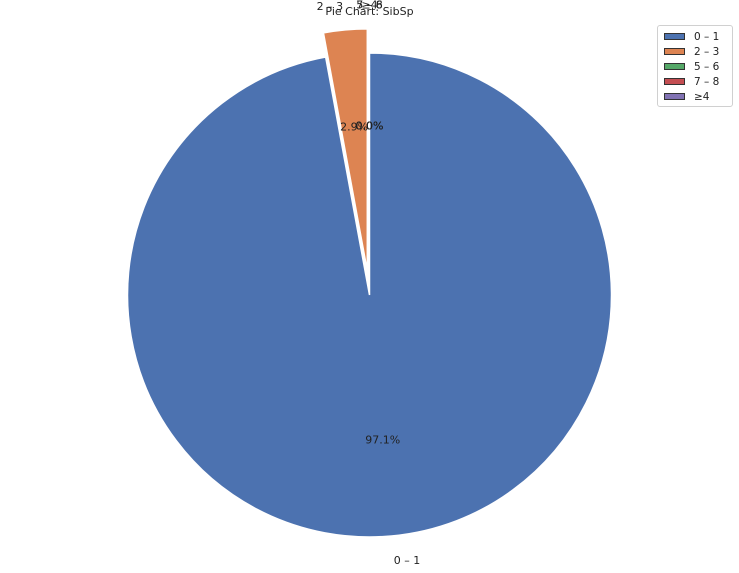 Image resolution: width=739 pixels, height=573 pixels. What do you see at coordinates (330, 6) in the screenshot?
I see `category-label-1: 2 – 3` at bounding box center [330, 6].